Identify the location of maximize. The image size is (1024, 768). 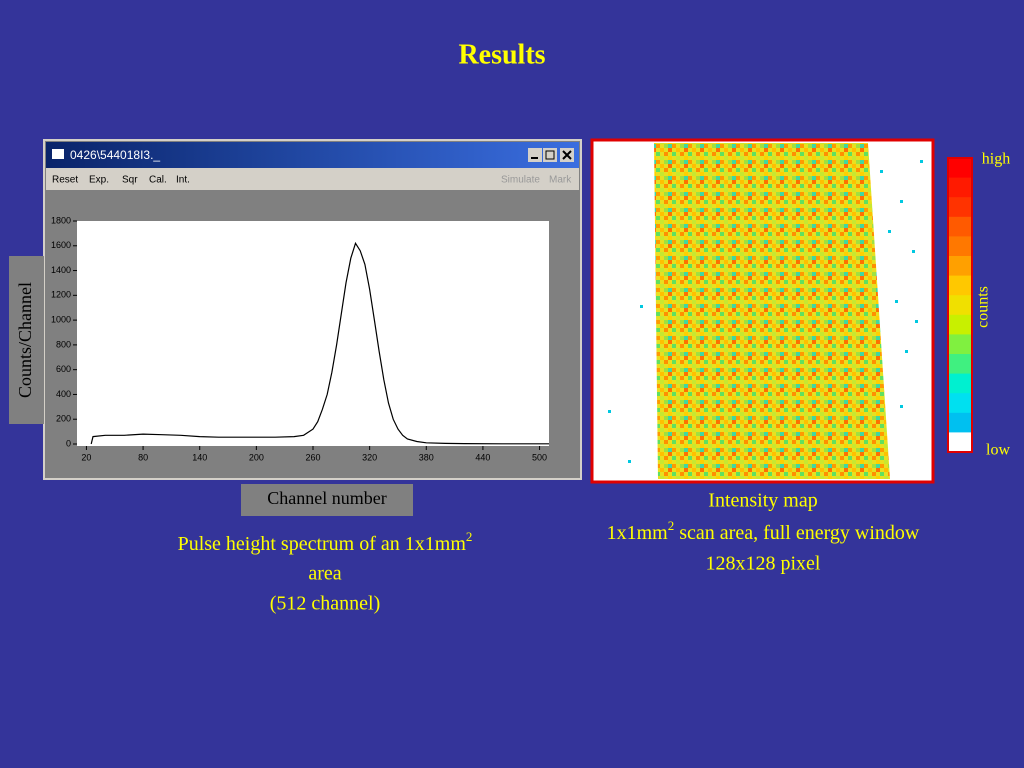
(550, 155).